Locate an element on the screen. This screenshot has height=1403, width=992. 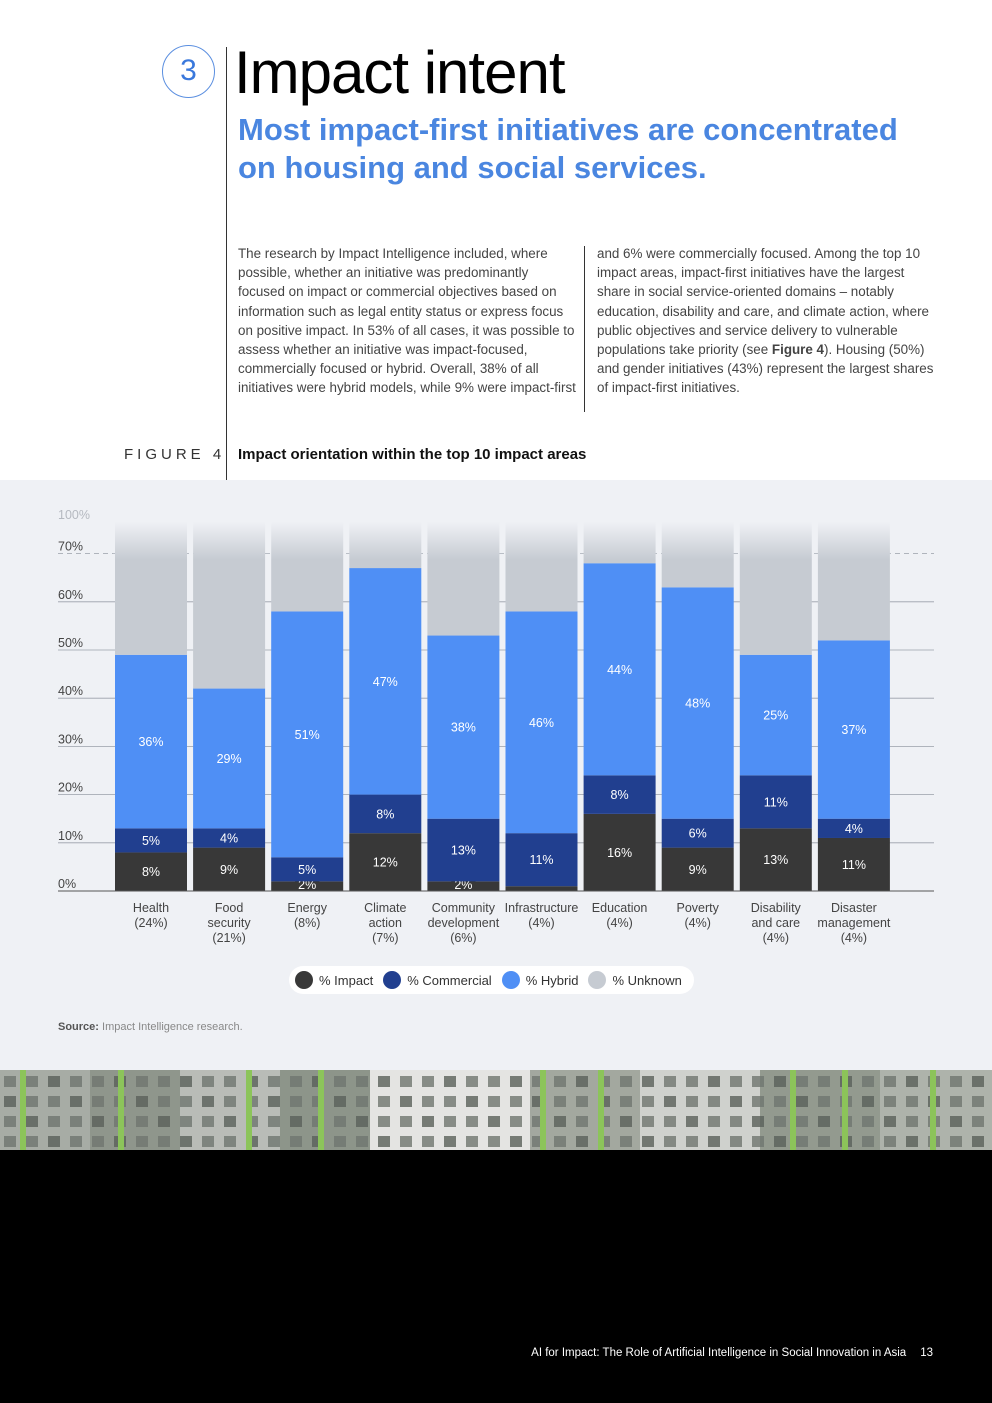
data-label-disaster-management-commercial: 4% is located at coordinates (854, 829).